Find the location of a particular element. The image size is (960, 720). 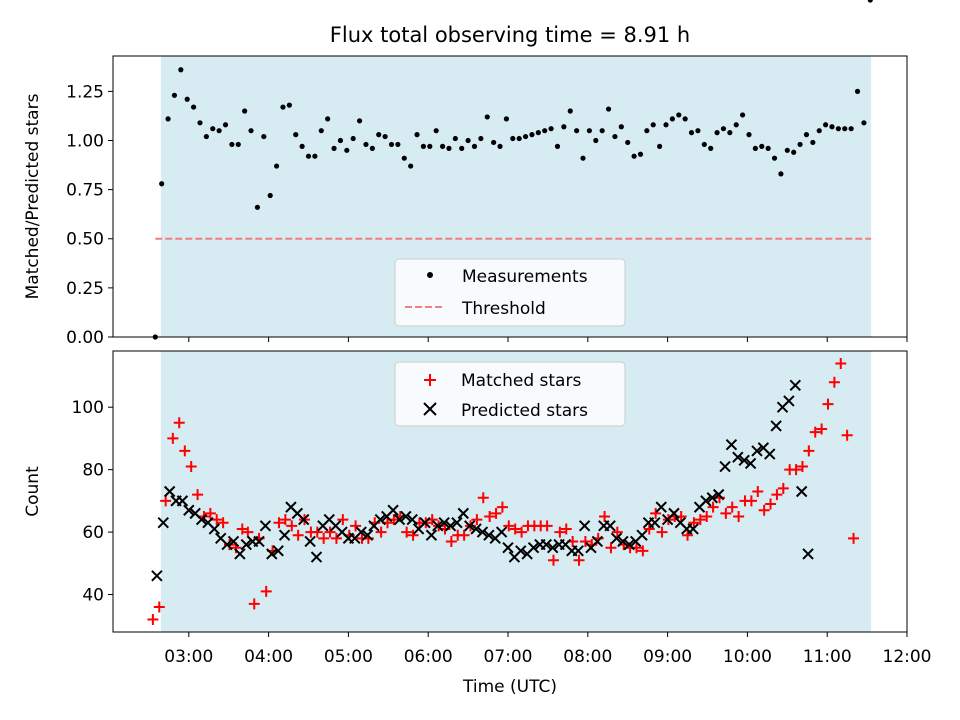

bottom-x-tick-label: 11:00 is located at coordinates (827, 657).